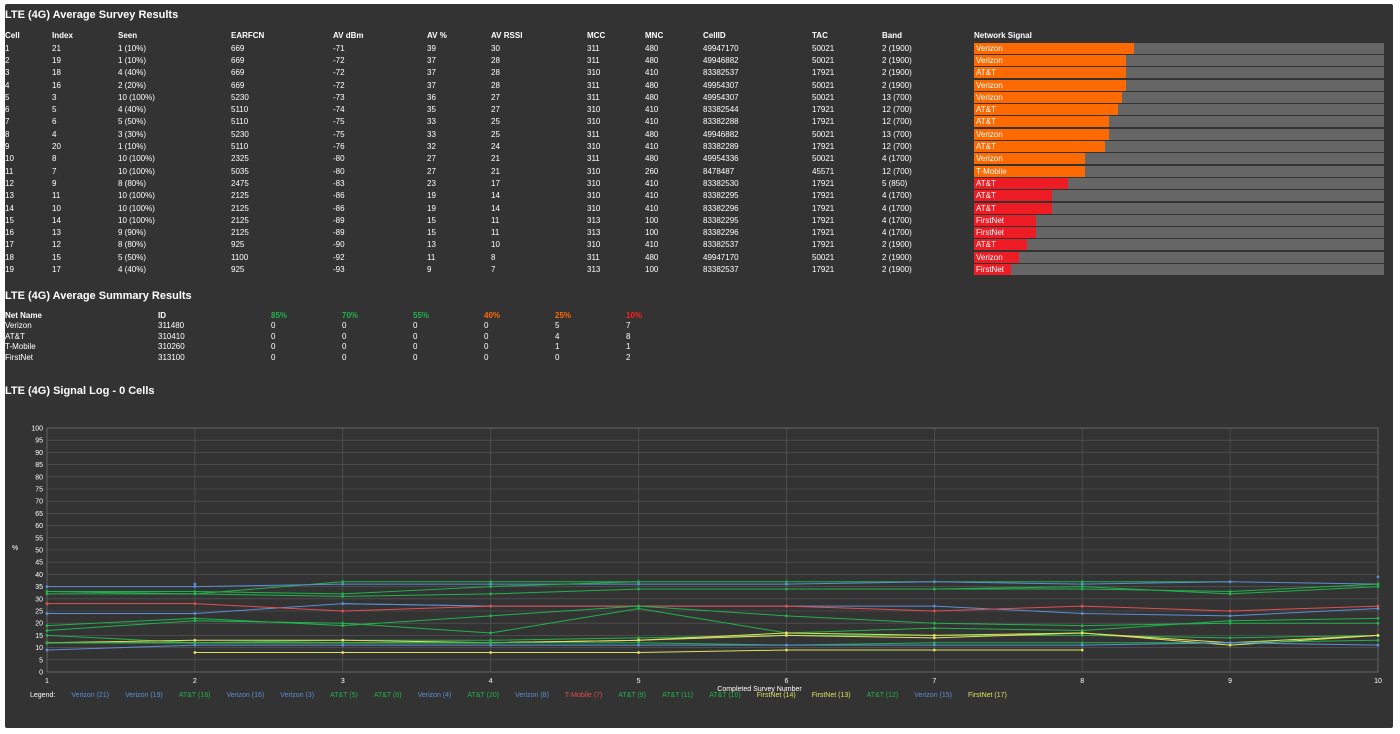  I want to click on survey-index: 18, so click(56, 73).